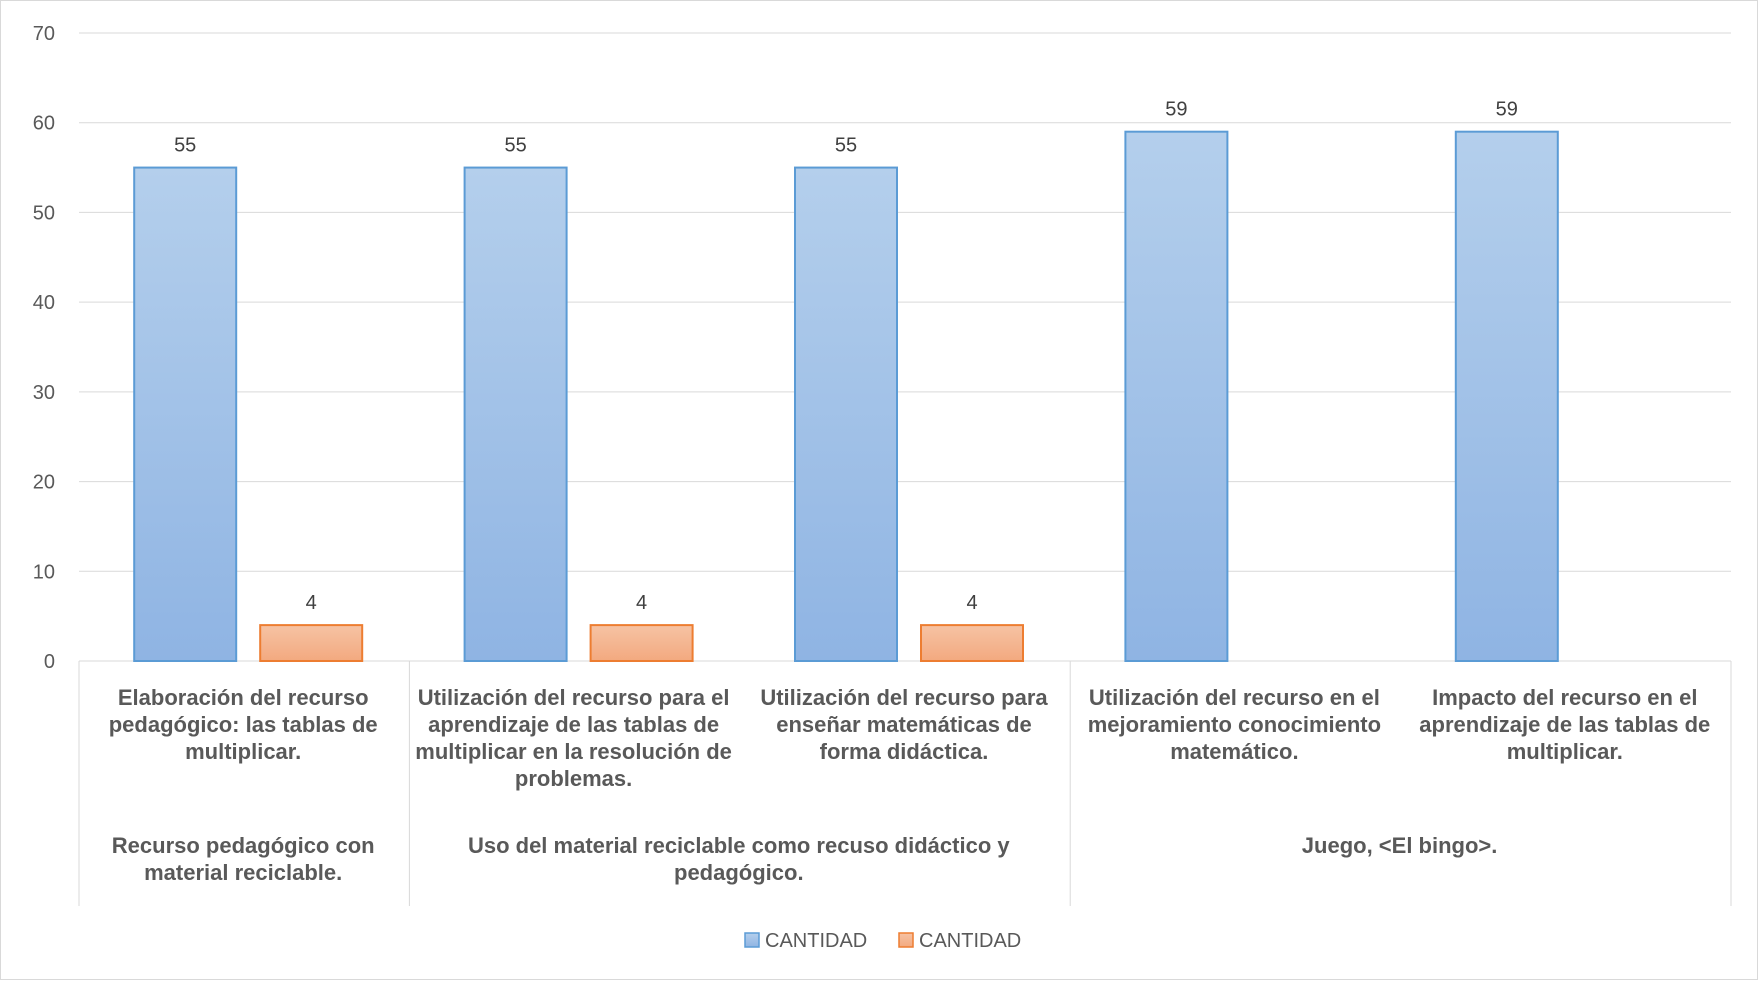  What do you see at coordinates (44, 303) in the screenshot?
I see `y-tick-label: 40` at bounding box center [44, 303].